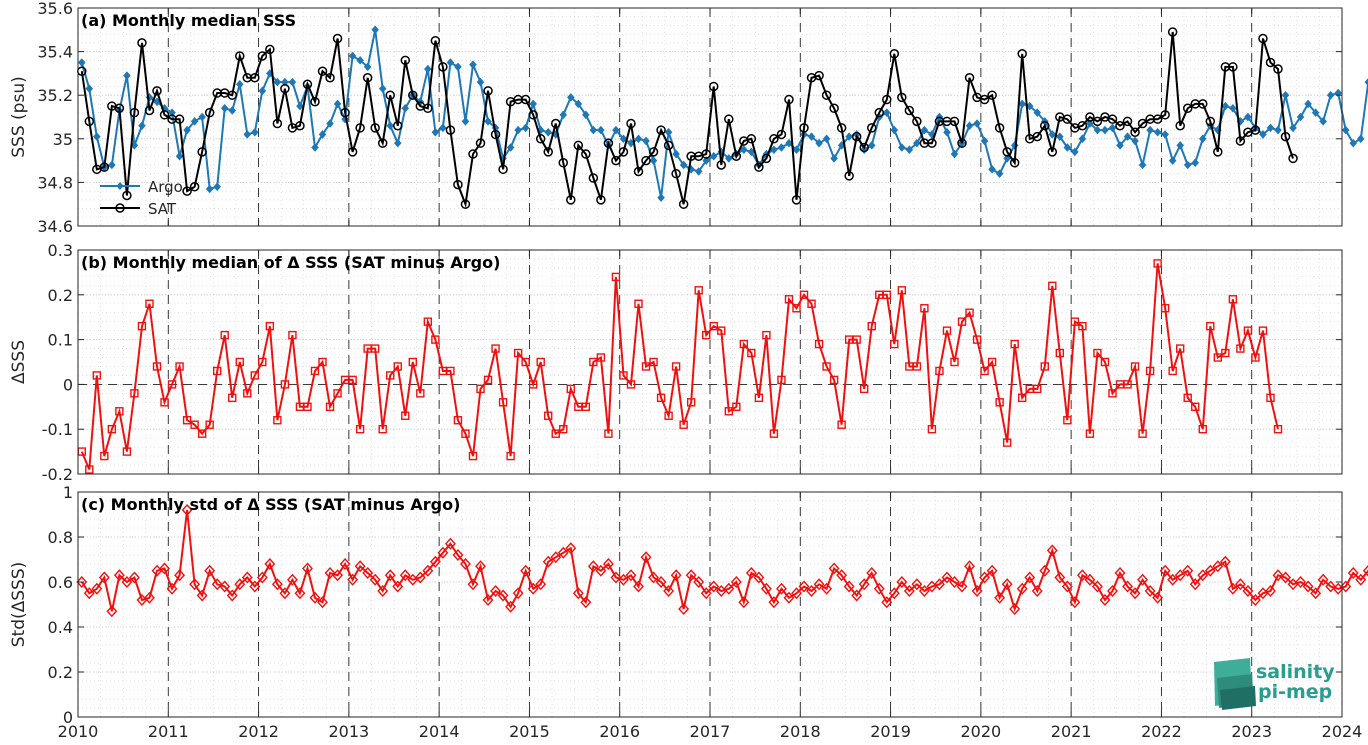  Describe the element at coordinates (120, 186) in the screenshot. I see `legend-marker` at that location.